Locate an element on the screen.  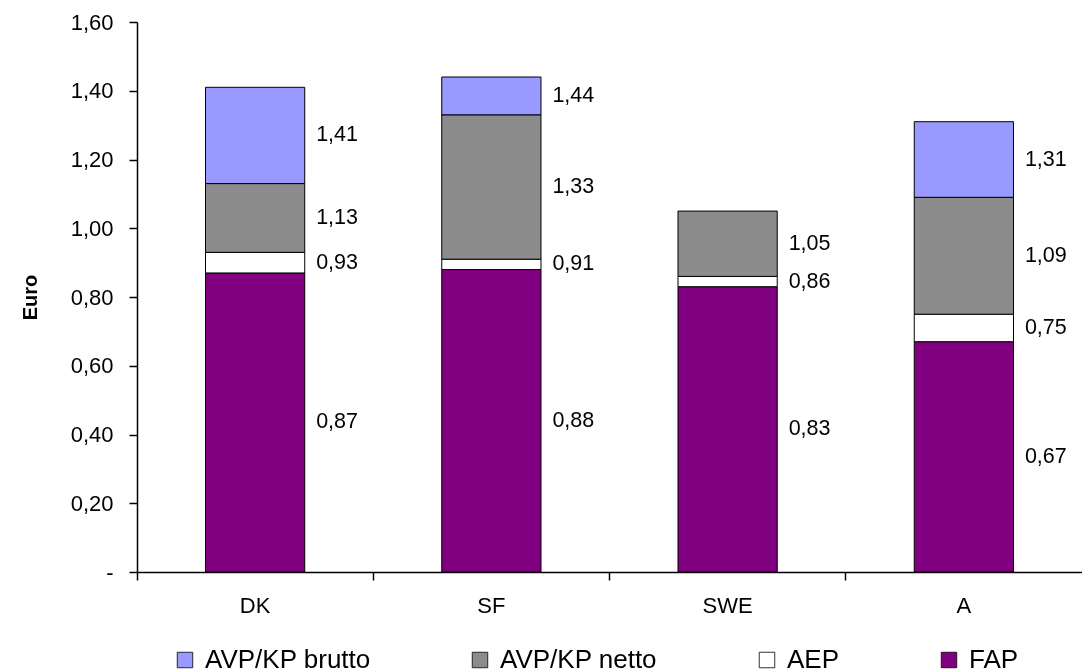
legend-label: AVP/KP brutto is located at coordinates (288, 658).